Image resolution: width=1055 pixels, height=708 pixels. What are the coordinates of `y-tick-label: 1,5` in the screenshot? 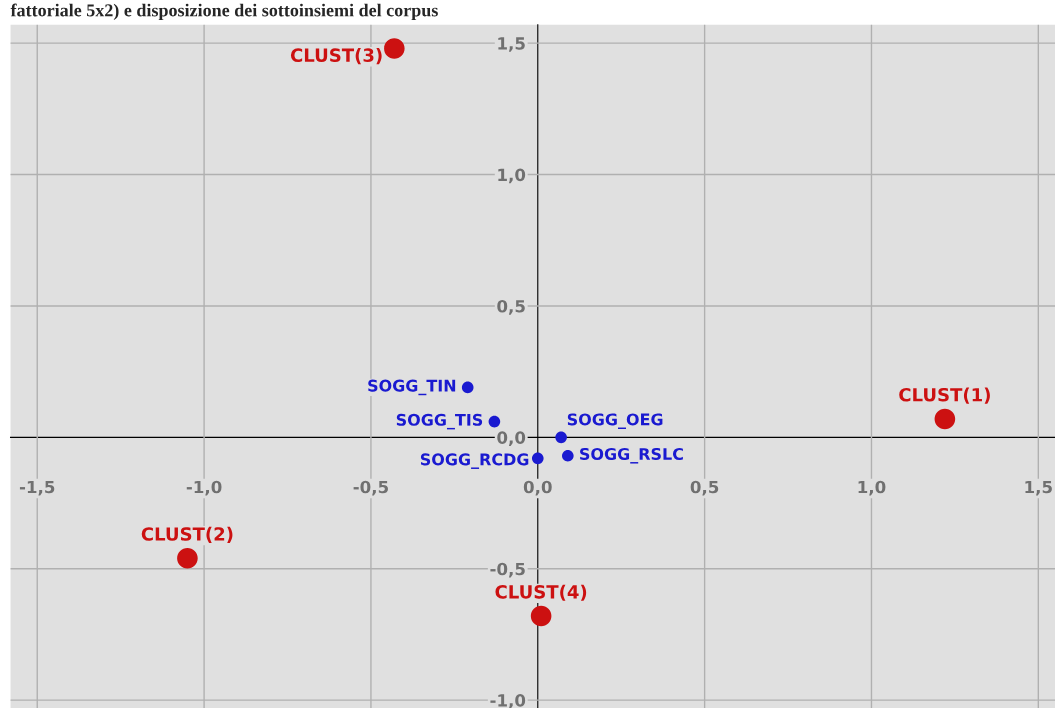 It's located at (511, 44).